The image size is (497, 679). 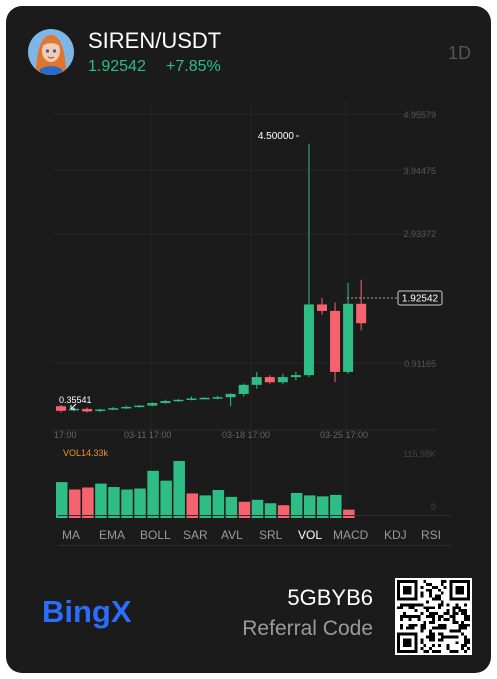 I want to click on svg-text: BingX, so click(x=87, y=611).